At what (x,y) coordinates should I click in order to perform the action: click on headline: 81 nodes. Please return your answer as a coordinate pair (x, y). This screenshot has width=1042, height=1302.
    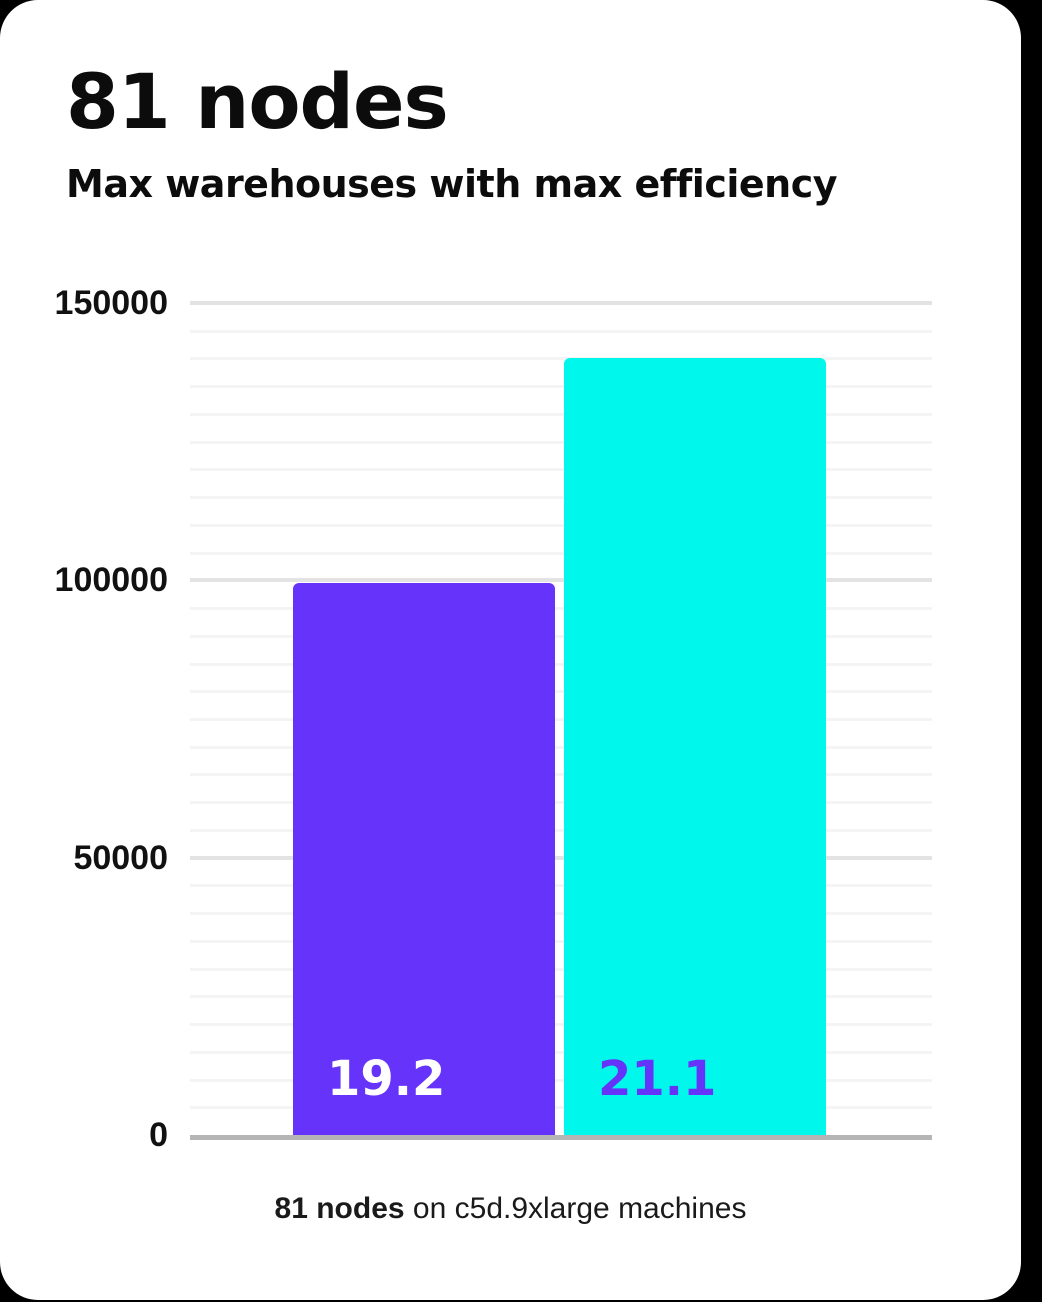
    Looking at the image, I should click on (257, 101).